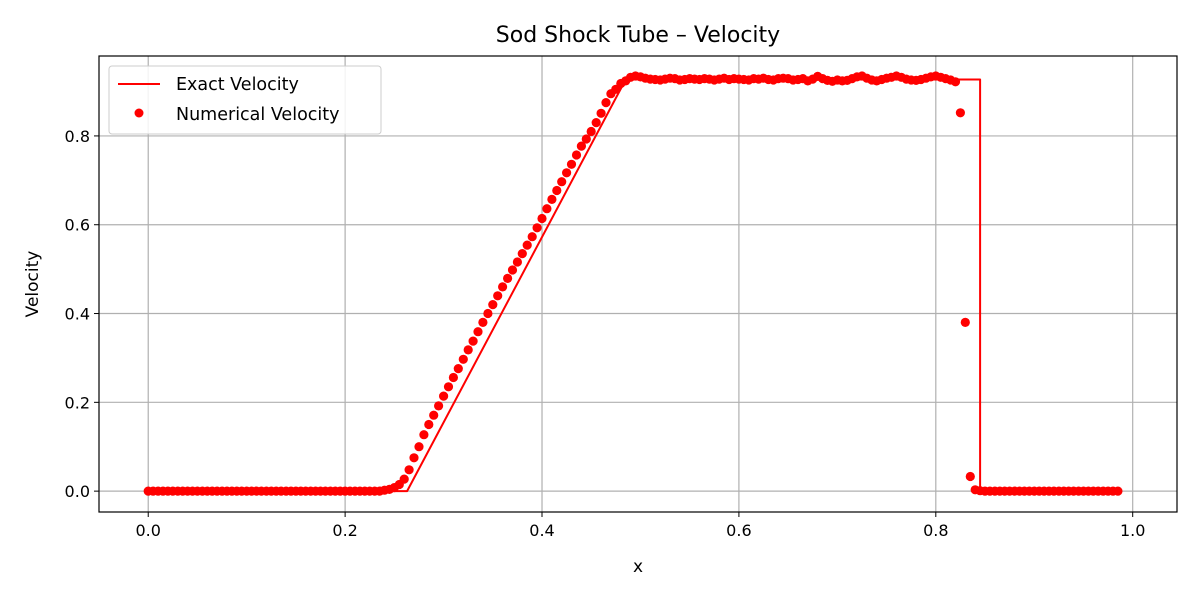 This screenshot has height=600, width=1200. What do you see at coordinates (77, 402) in the screenshot?
I see `y-tick-label: 0.2` at bounding box center [77, 402].